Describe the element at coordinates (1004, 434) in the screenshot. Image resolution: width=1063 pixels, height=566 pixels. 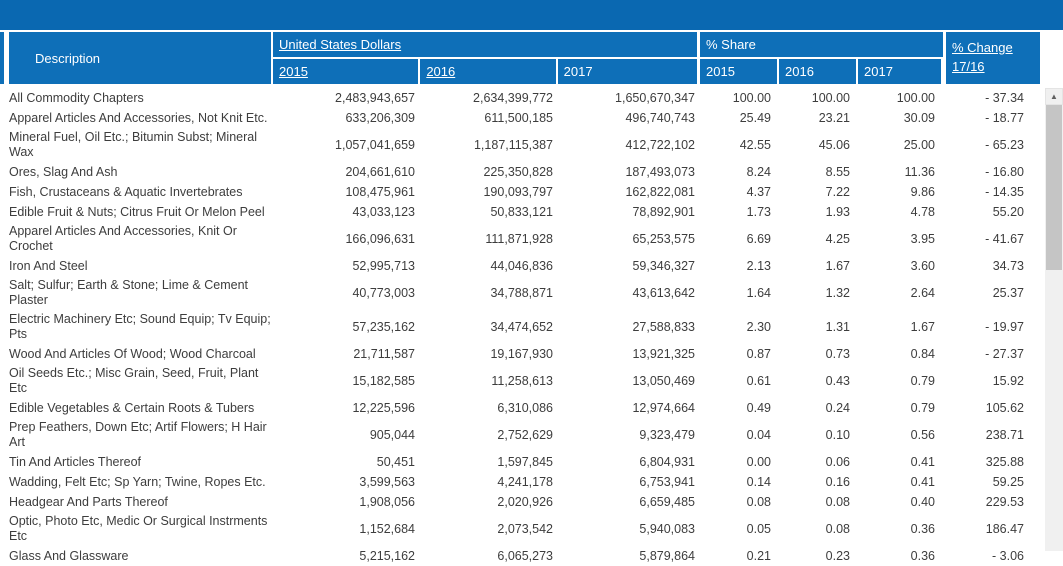
I see `cell-percent-change: 238.71` at that location.